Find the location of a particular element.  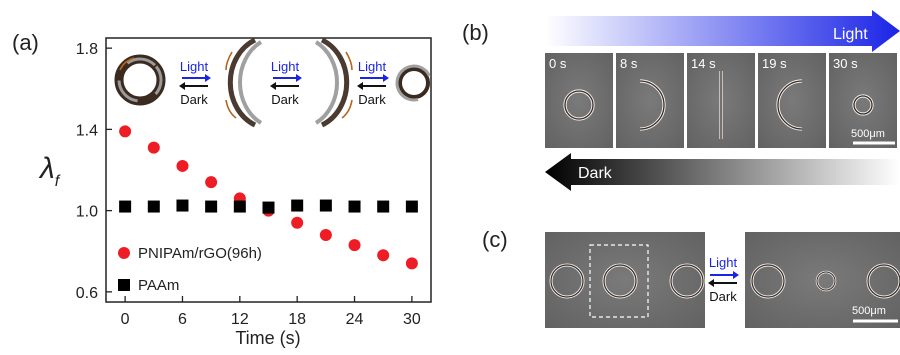

scale-label-b: 500μm is located at coordinates (868, 134).